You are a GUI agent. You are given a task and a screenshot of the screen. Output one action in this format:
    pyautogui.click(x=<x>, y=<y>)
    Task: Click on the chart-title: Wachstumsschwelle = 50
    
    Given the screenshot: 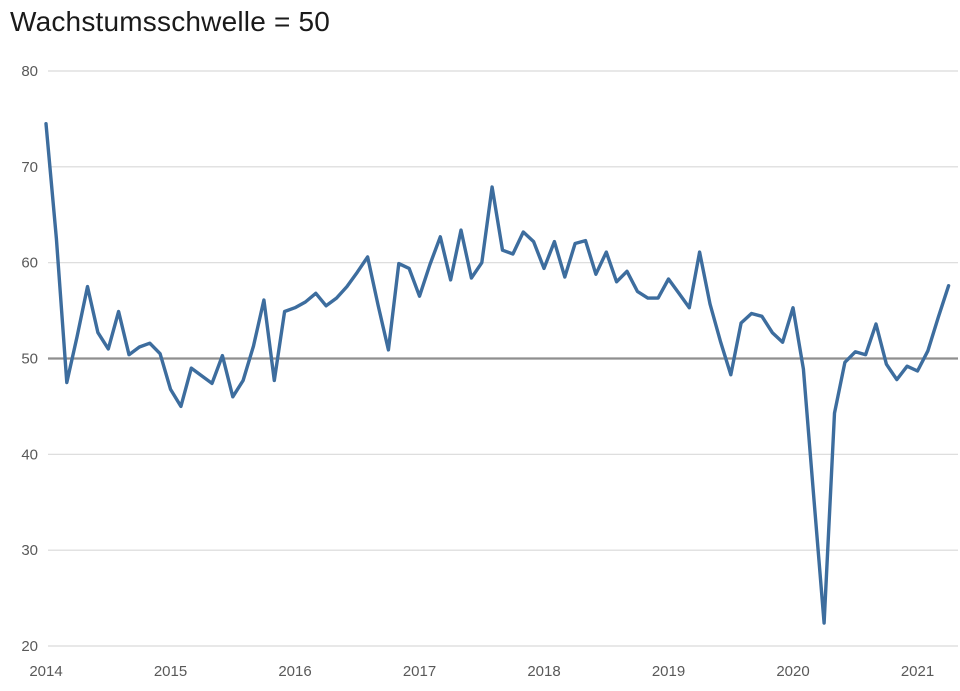 What is the action you would take?
    pyautogui.click(x=170, y=21)
    